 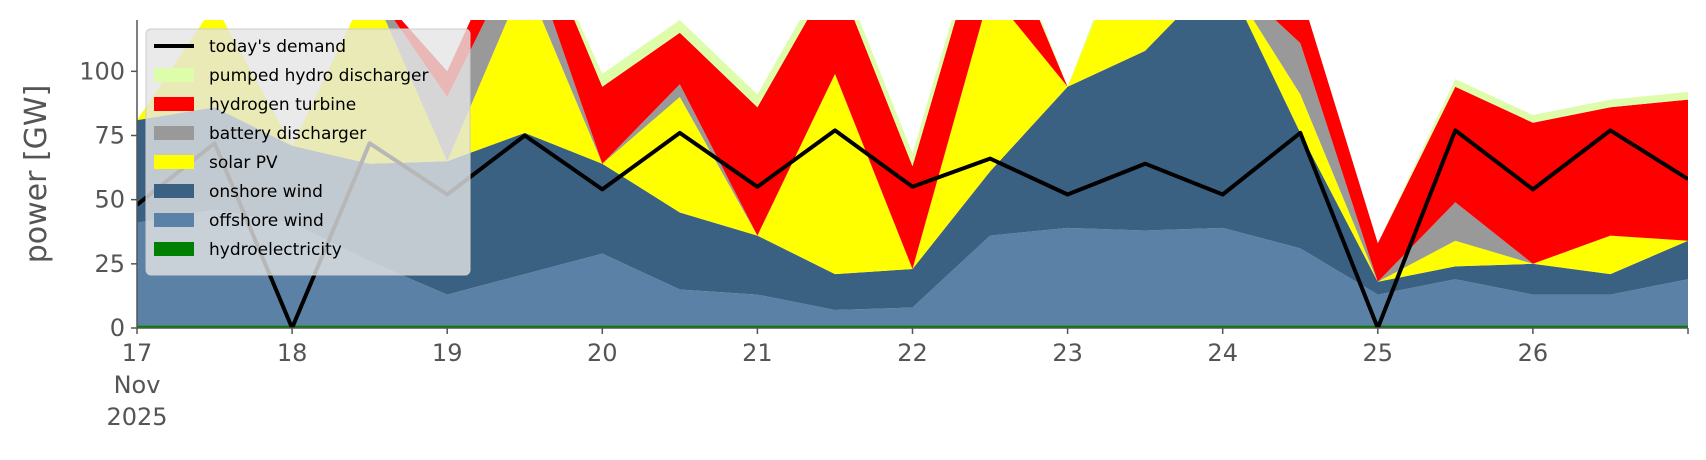 What do you see at coordinates (102, 71) in the screenshot?
I see `y-tick-label: 100` at bounding box center [102, 71].